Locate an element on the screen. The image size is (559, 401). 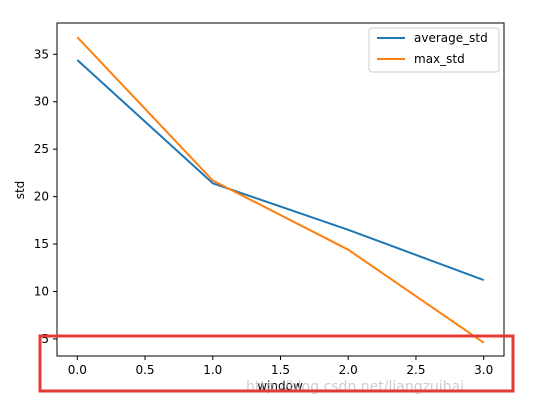
y-tick-label: 20 is located at coordinates (41, 197).